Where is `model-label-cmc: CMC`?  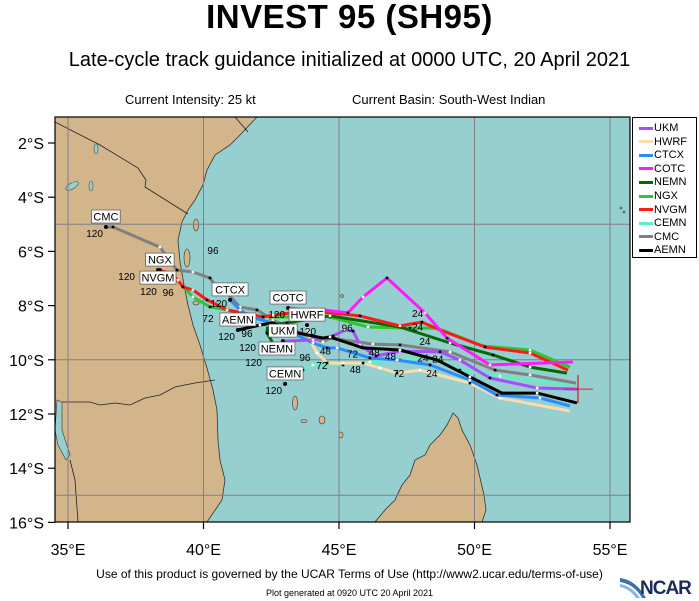
model-label-cmc: CMC is located at coordinates (106, 216).